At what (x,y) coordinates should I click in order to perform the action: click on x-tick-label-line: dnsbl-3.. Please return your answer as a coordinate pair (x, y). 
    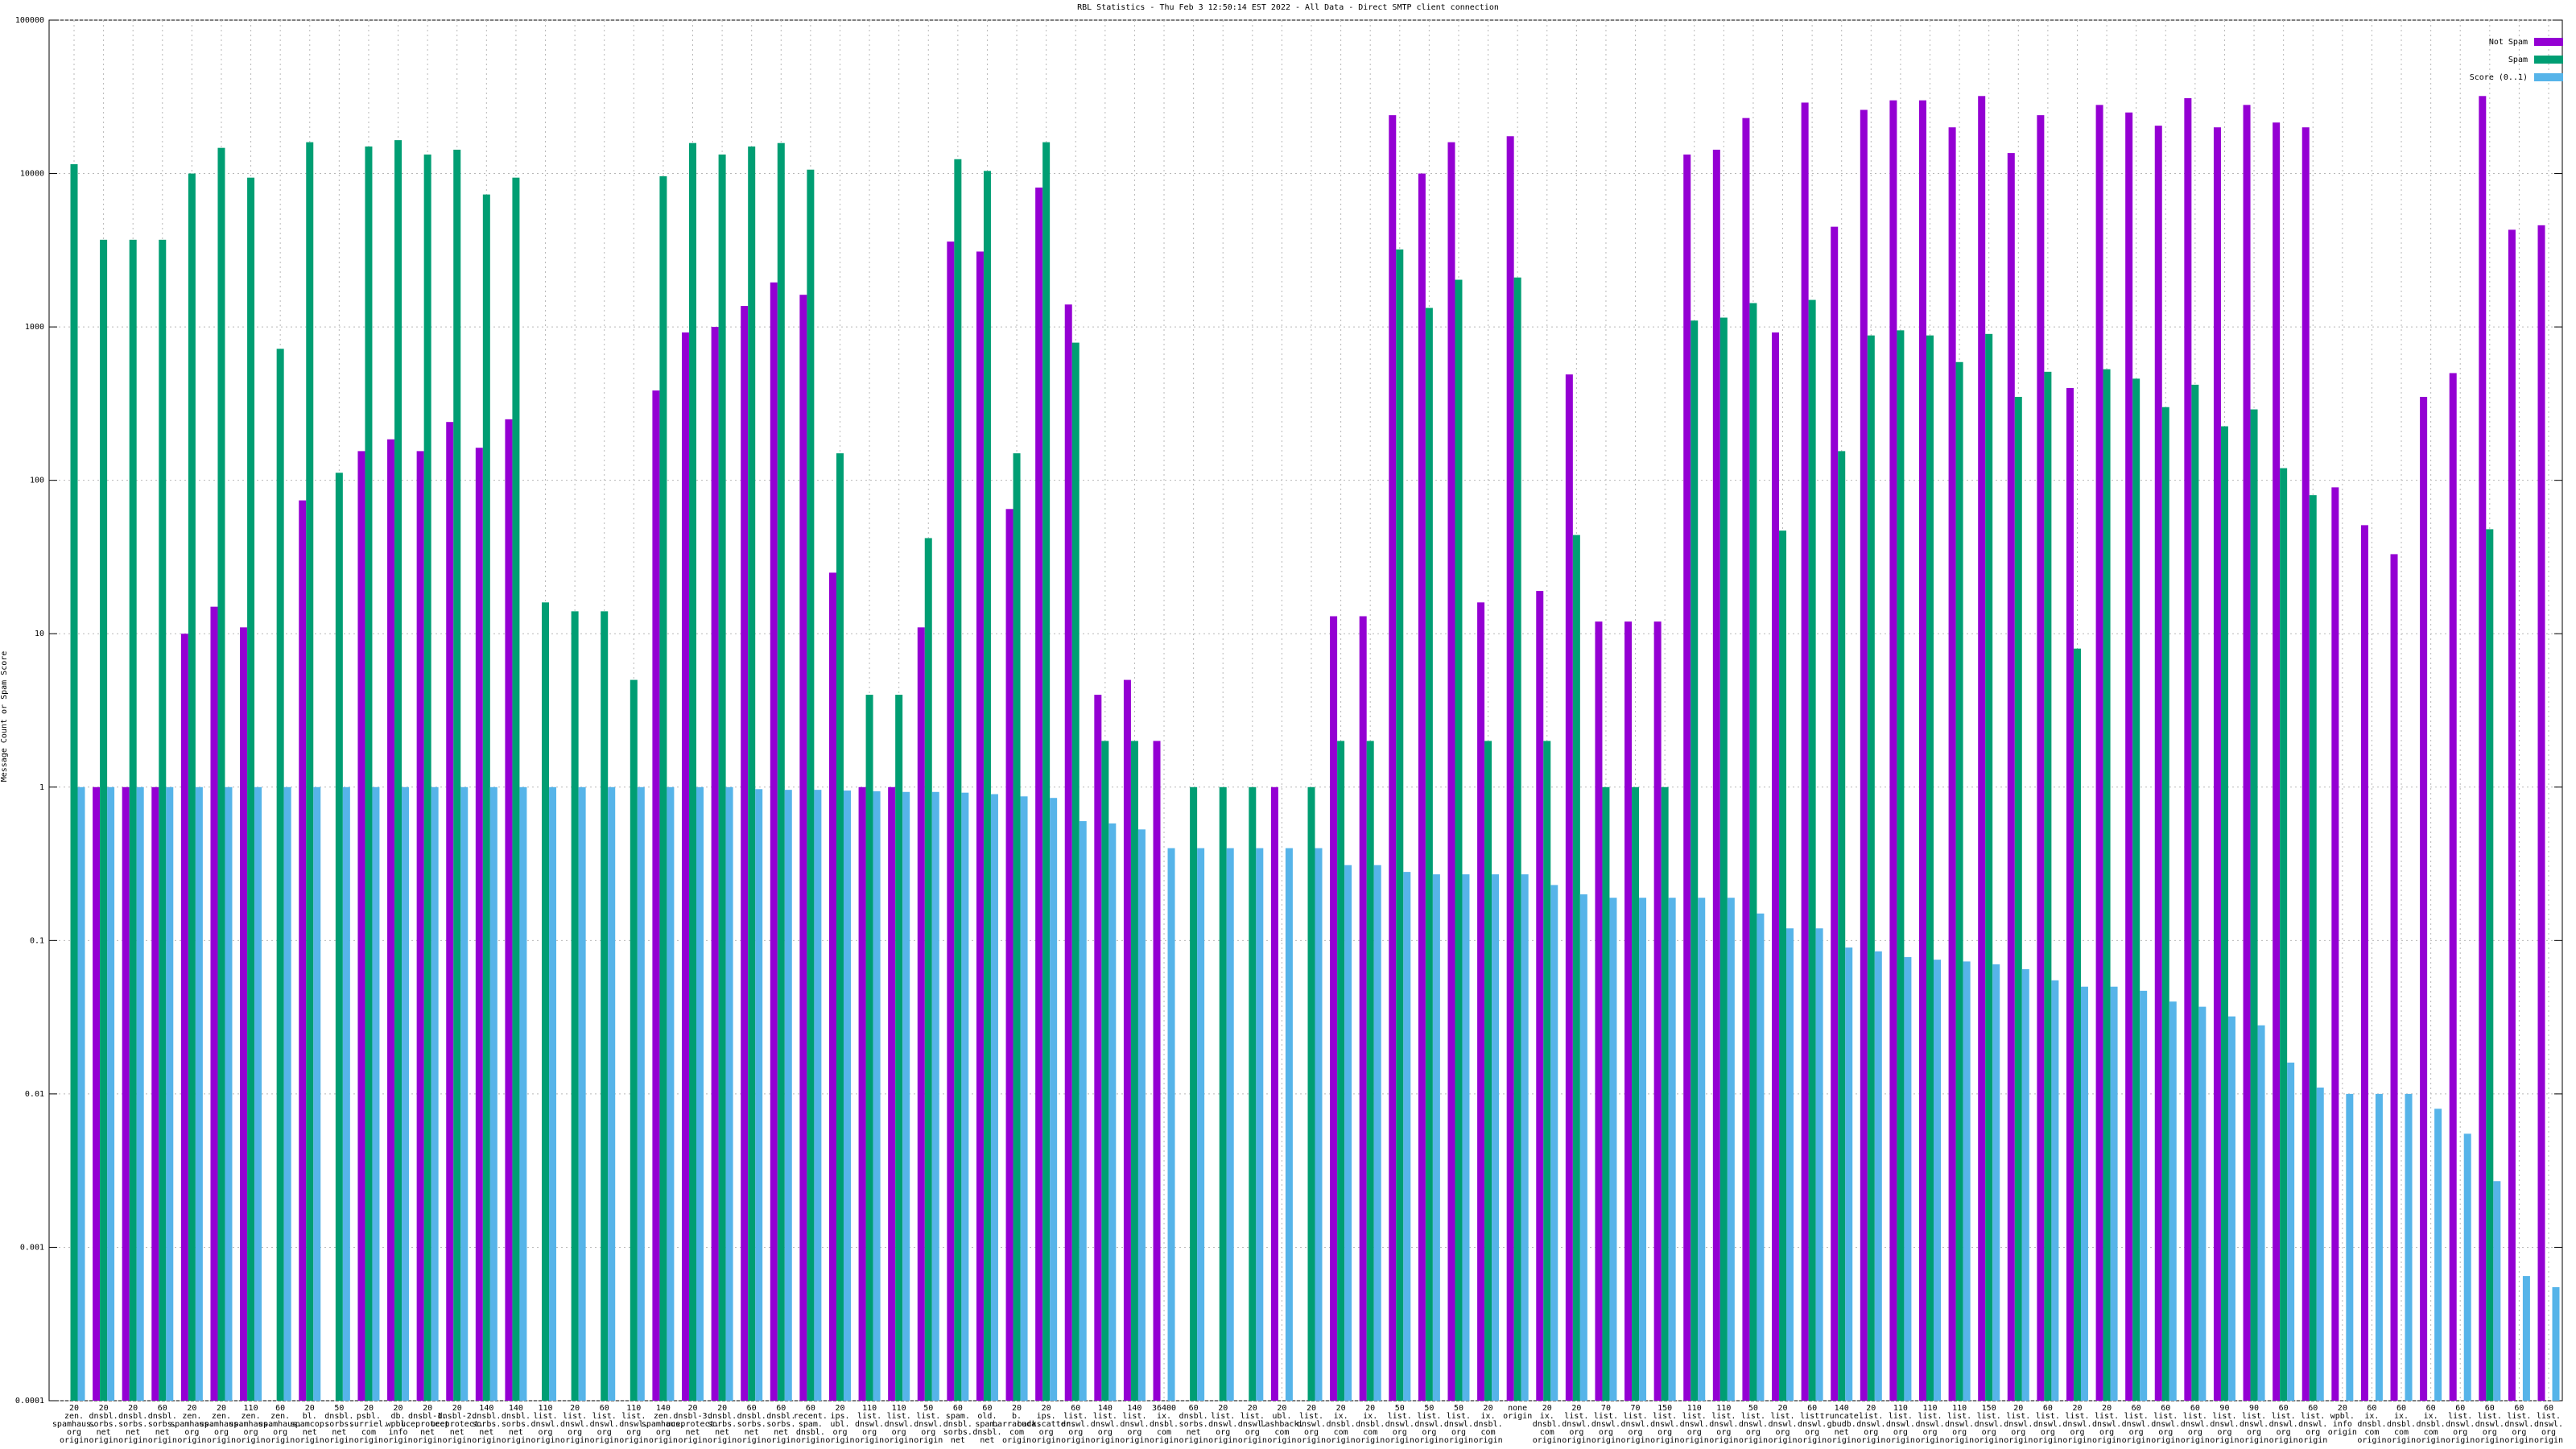
    Looking at the image, I should click on (692, 1416).